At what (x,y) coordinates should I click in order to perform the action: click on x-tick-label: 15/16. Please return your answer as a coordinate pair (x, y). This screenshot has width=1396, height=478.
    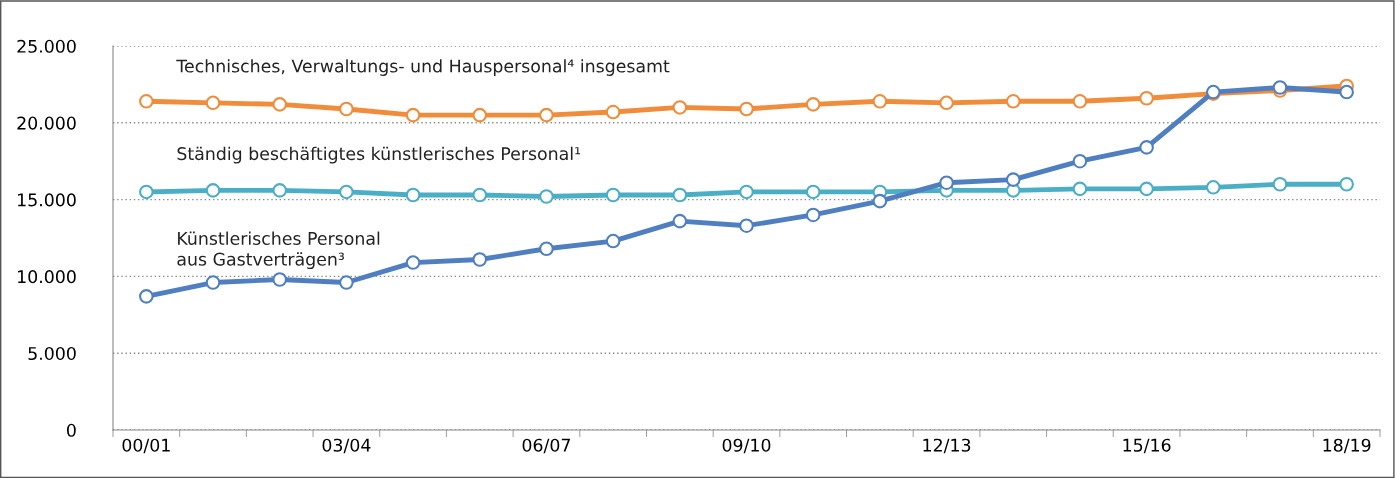
    Looking at the image, I should click on (1147, 446).